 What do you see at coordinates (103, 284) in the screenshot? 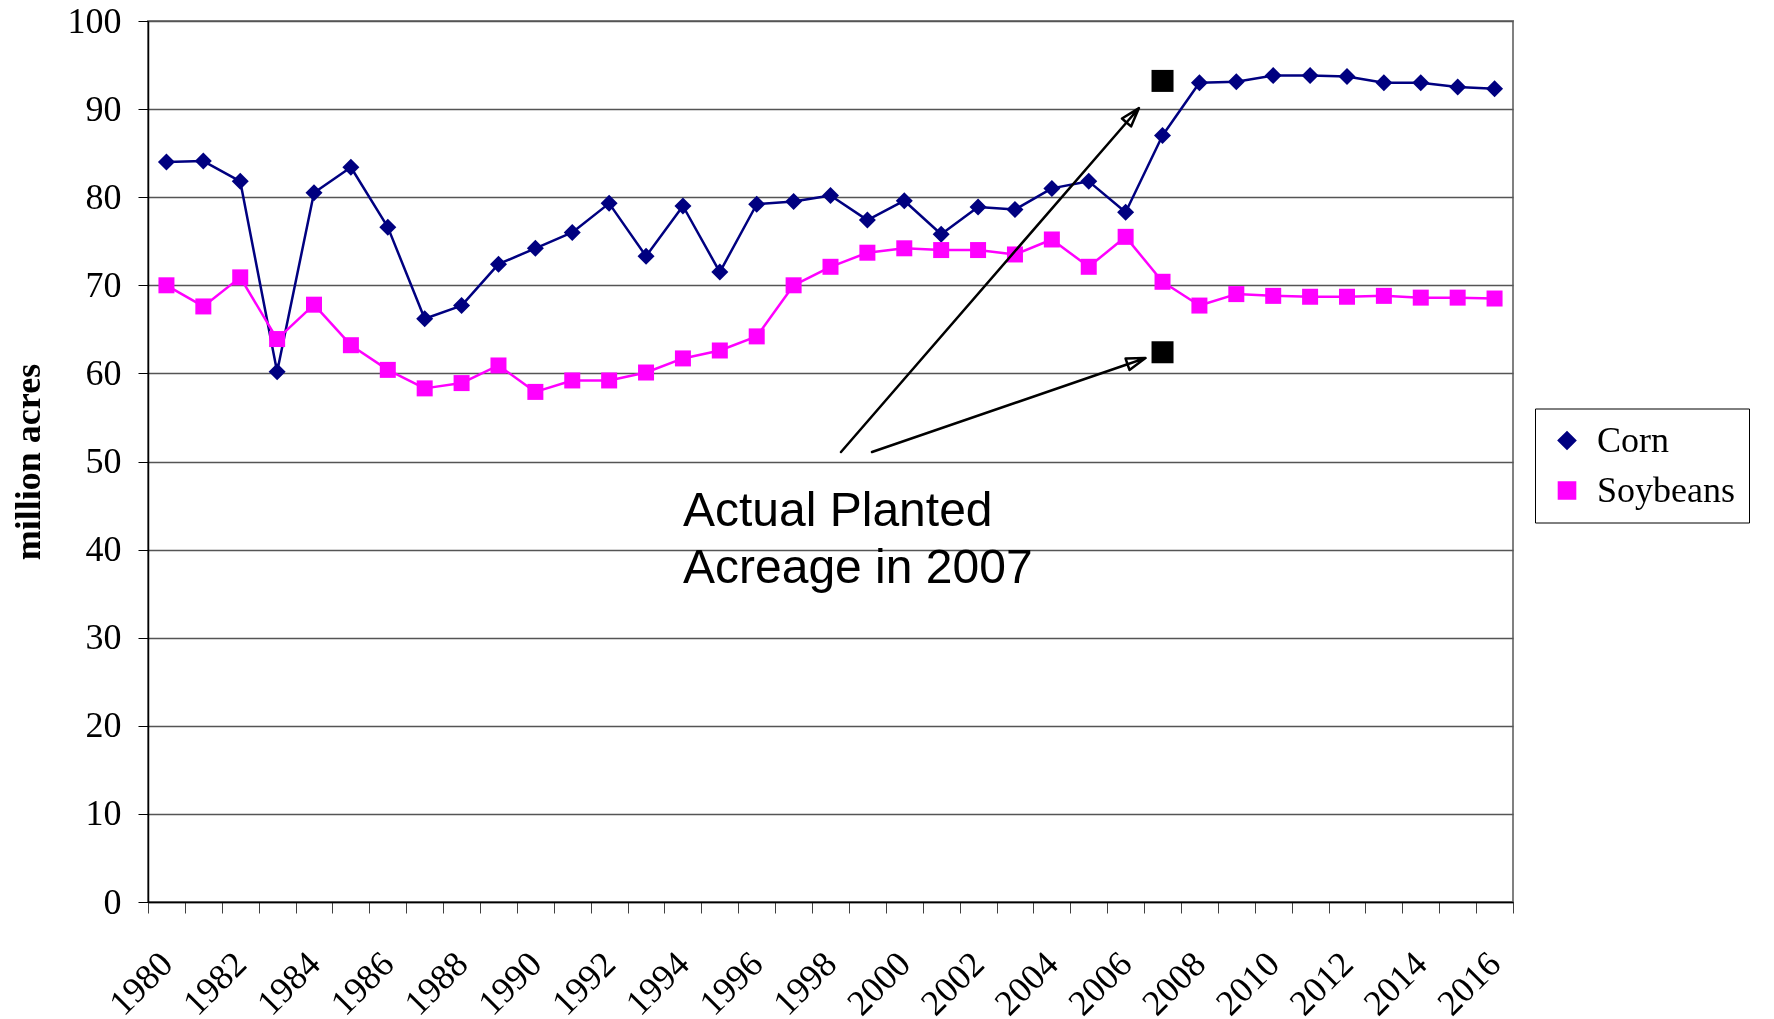
I see `y-tick-label: 70` at bounding box center [103, 284].